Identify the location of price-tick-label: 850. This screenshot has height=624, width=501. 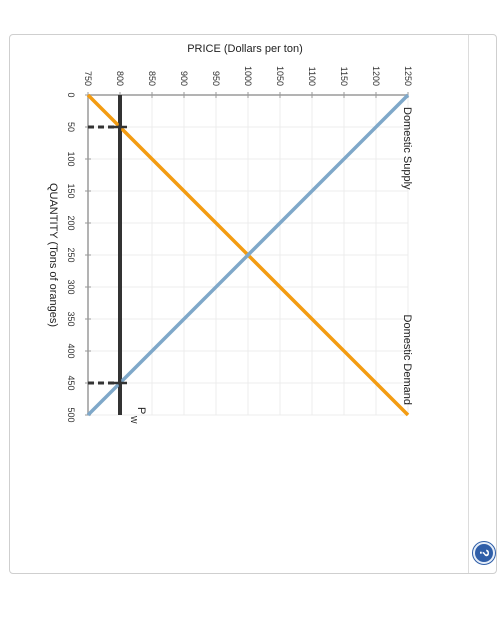
(152, 78).